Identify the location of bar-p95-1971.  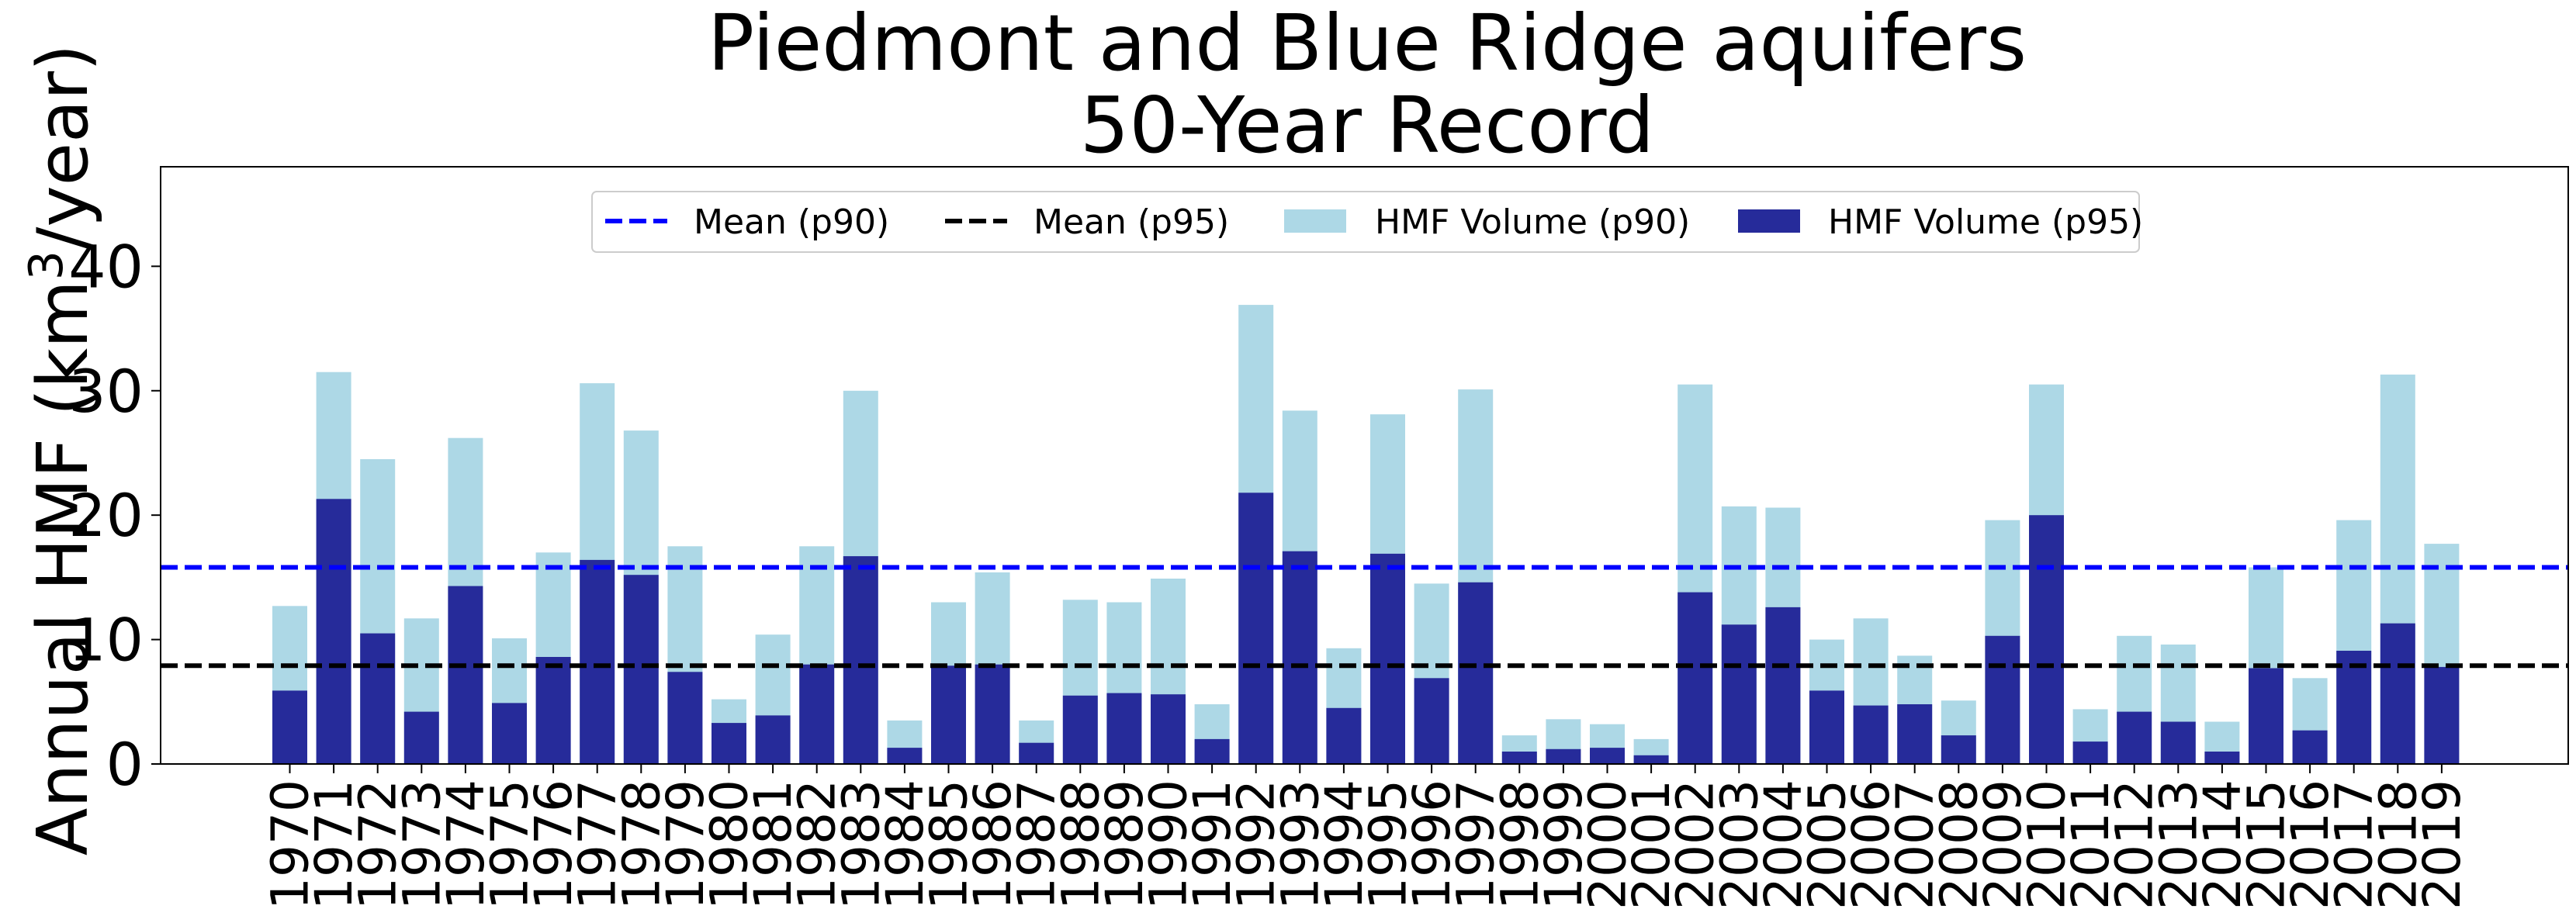
(333, 631).